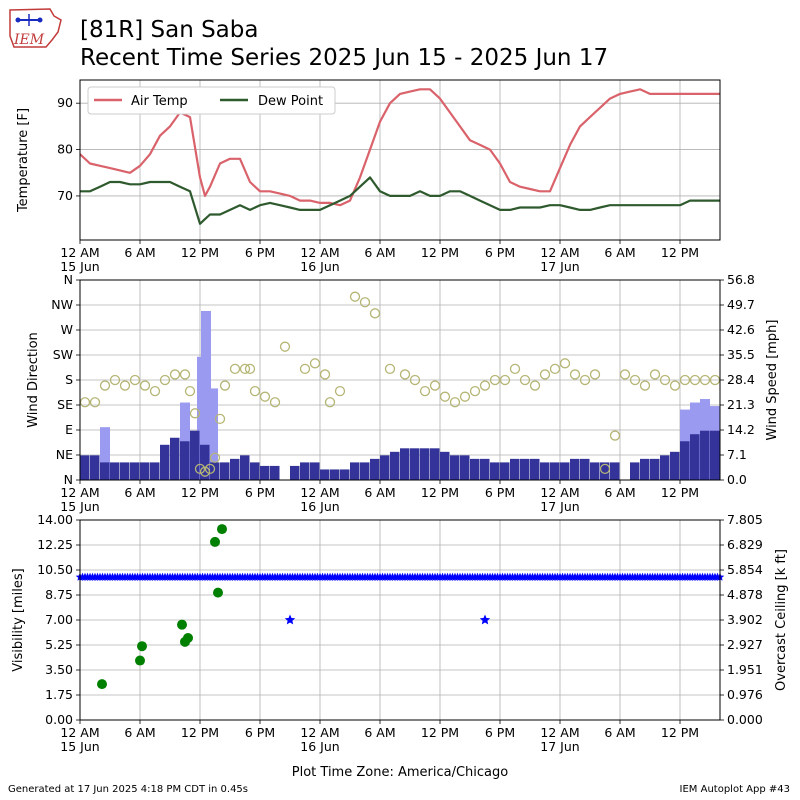 The width and height of the screenshot is (800, 800). What do you see at coordinates (745, 569) in the screenshot?
I see `y2-tick-label: 5.854` at bounding box center [745, 569].